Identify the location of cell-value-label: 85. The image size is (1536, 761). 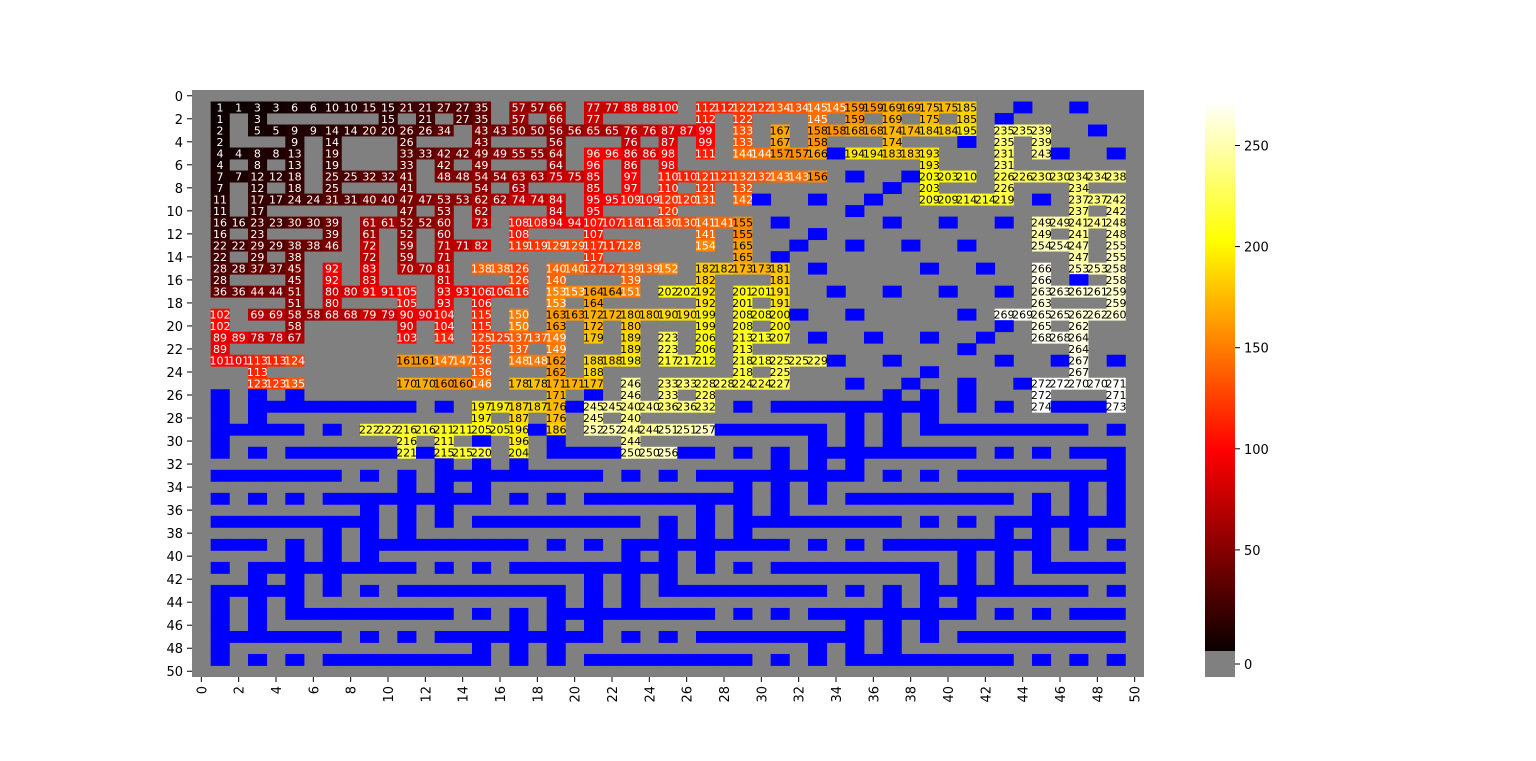
(593, 188).